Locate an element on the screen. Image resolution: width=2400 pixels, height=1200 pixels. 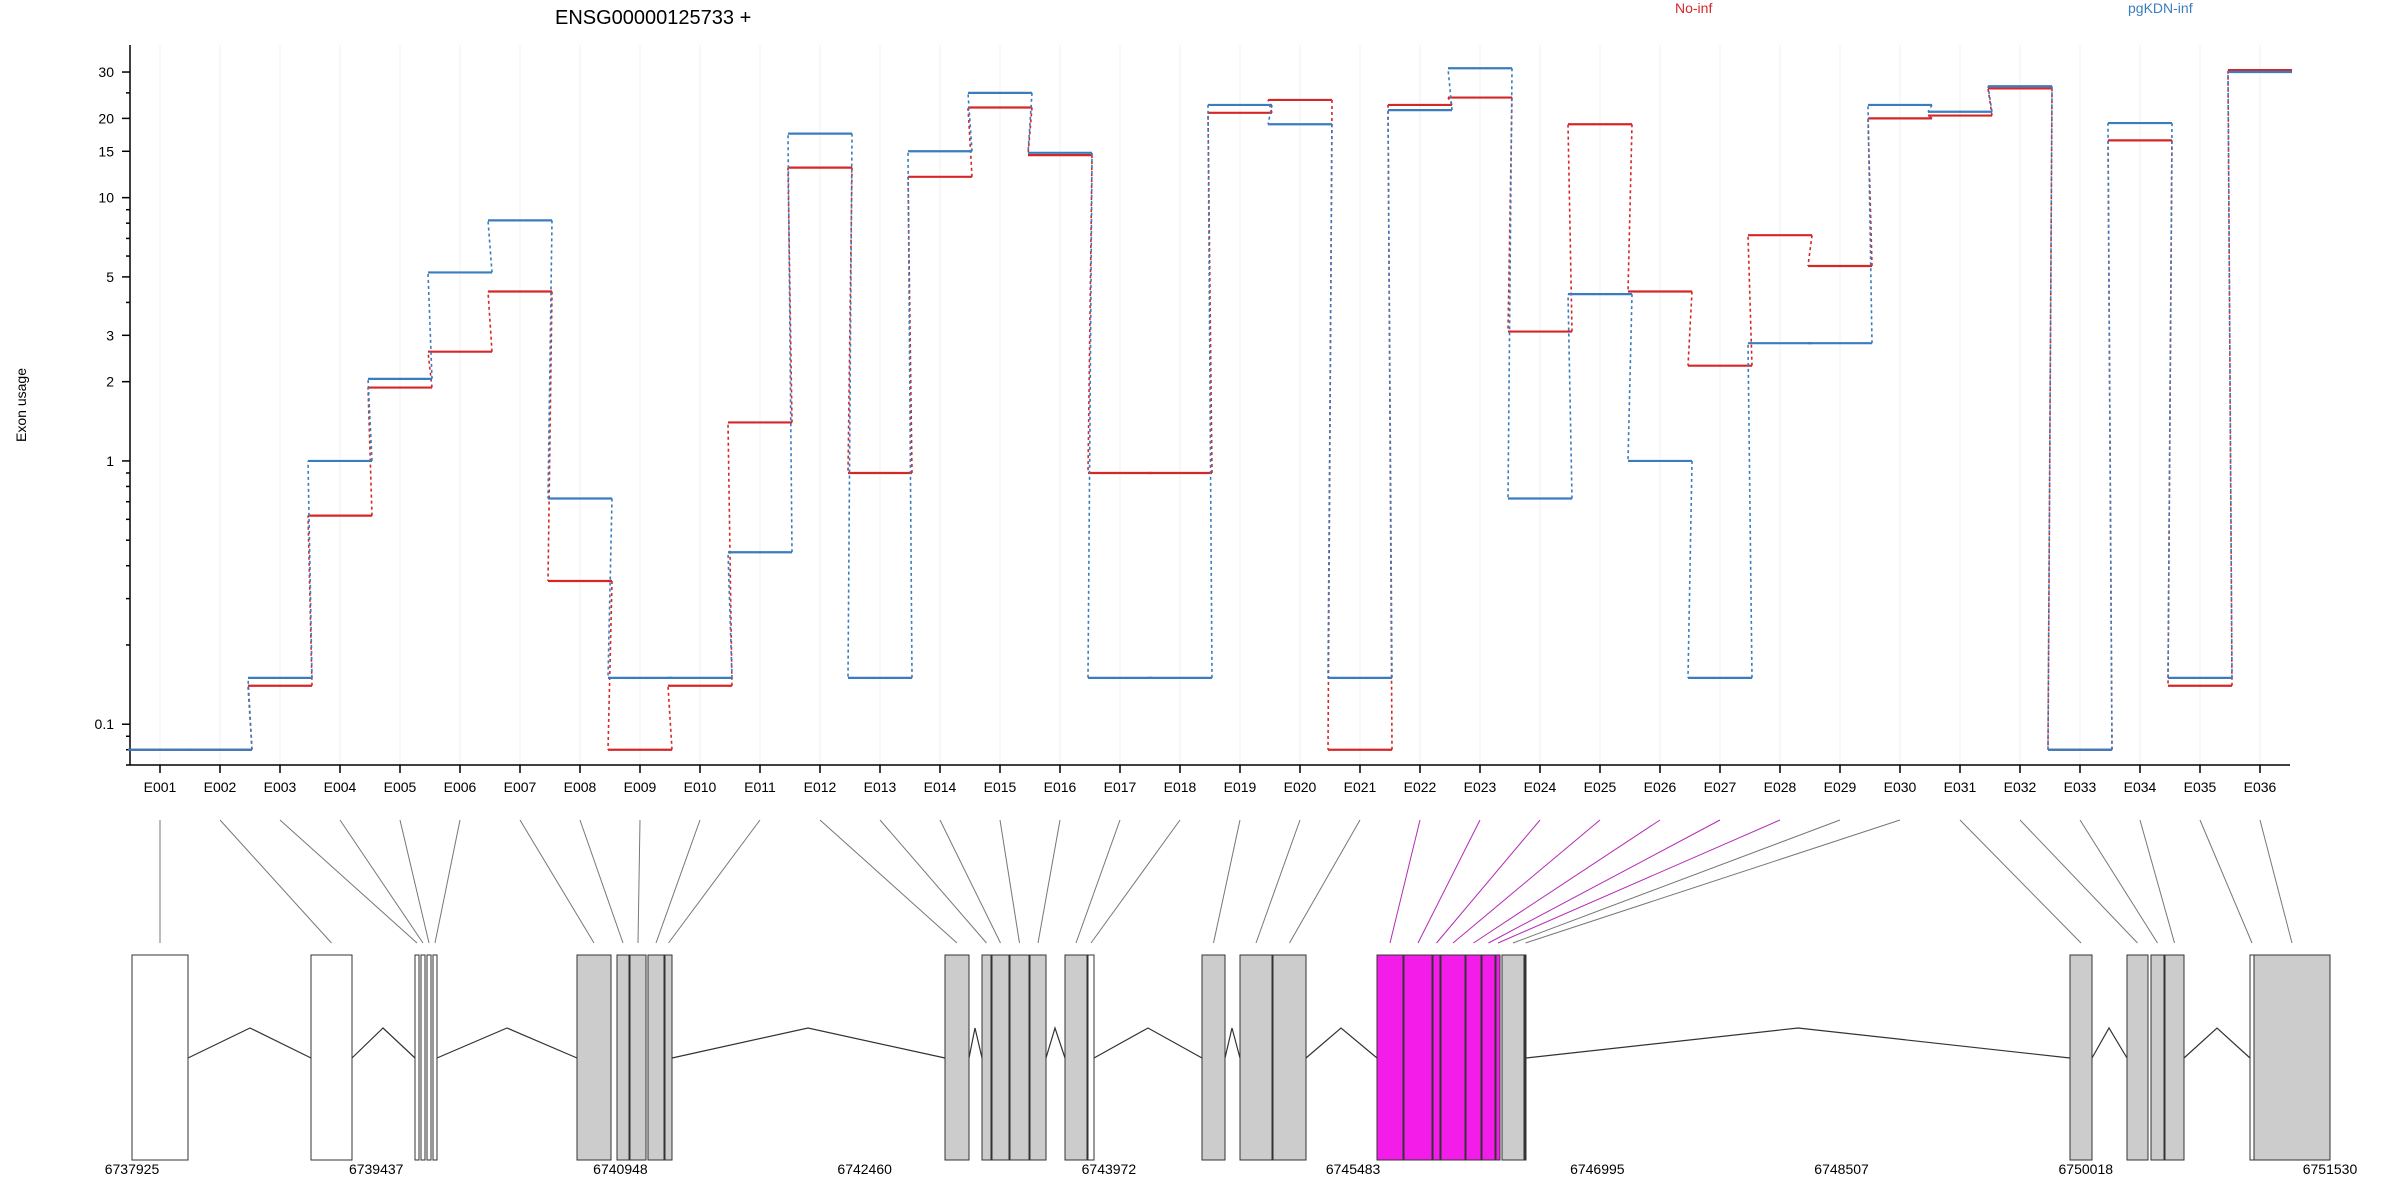
guide-e030 is located at coordinates (1713, 881).